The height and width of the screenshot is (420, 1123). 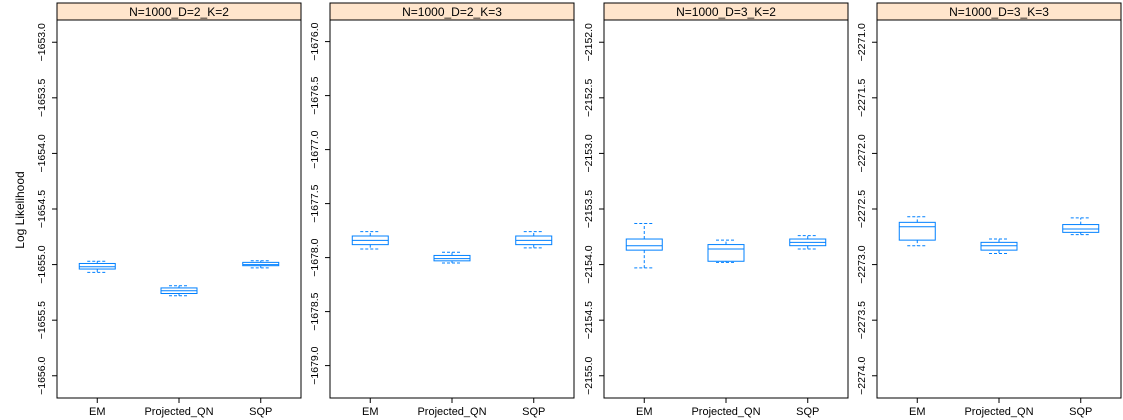 What do you see at coordinates (42, 375) in the screenshot?
I see `y-tick-label: −1656.0` at bounding box center [42, 375].